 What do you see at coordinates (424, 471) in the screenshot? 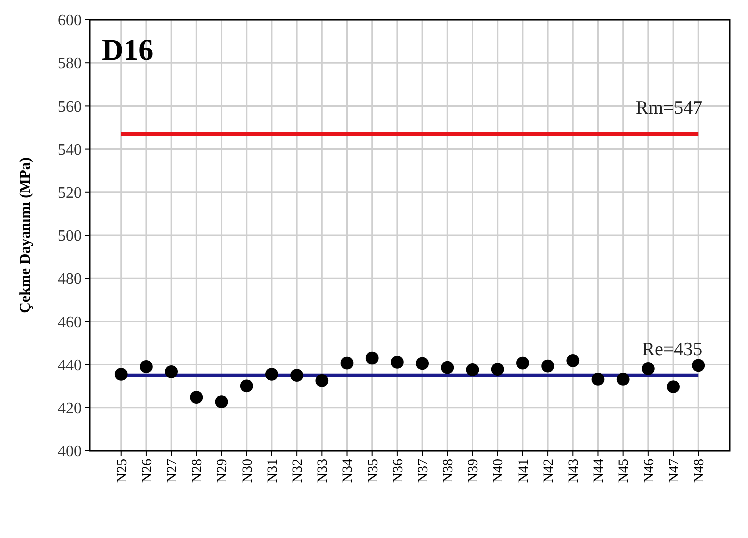
I see `x-tick-label: N37` at bounding box center [424, 471].